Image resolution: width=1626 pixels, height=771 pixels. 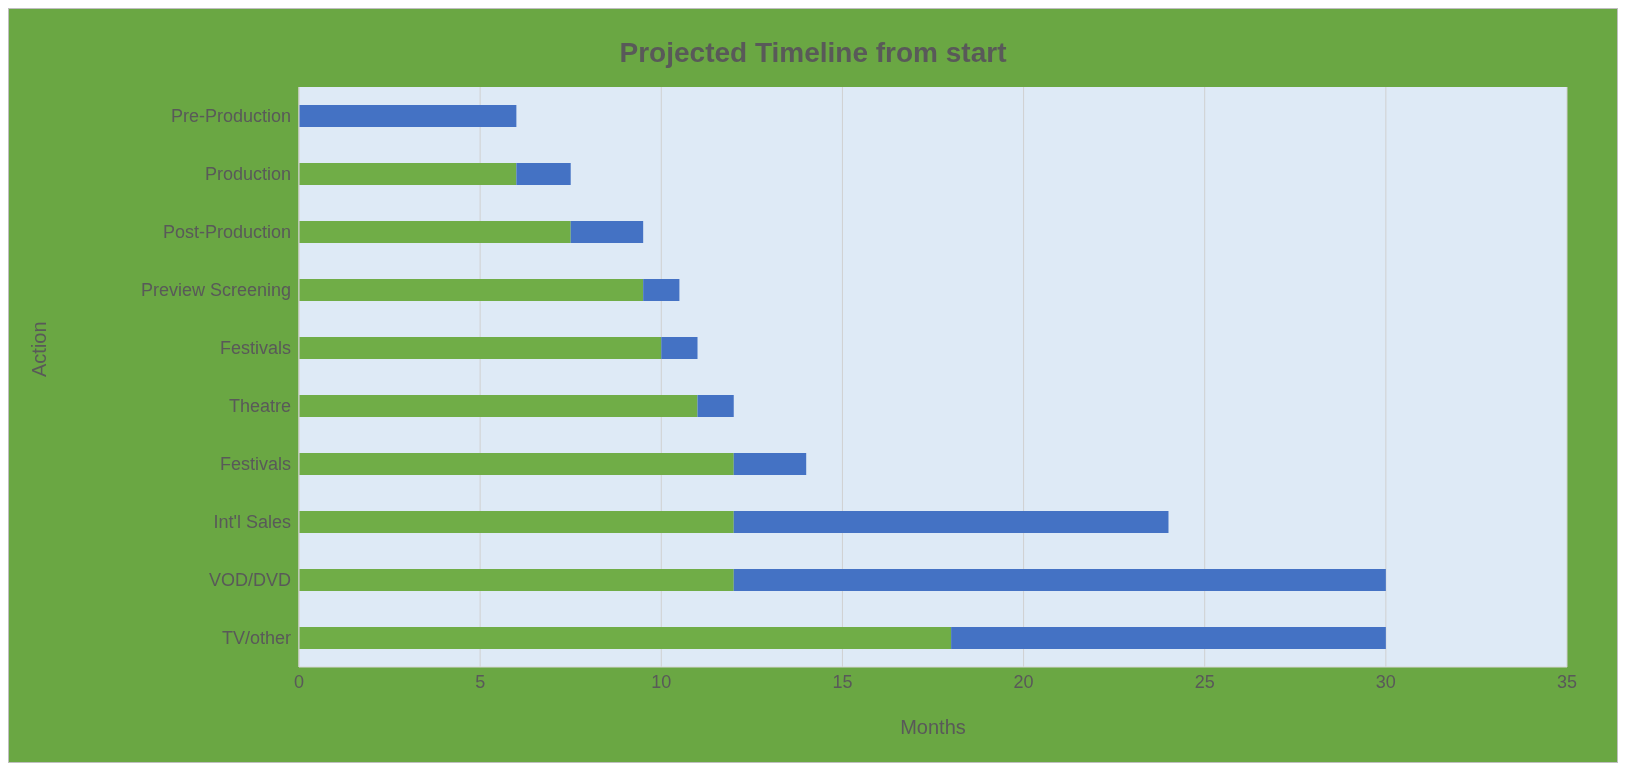 I want to click on x-tick-label: 0, so click(x=299, y=681).